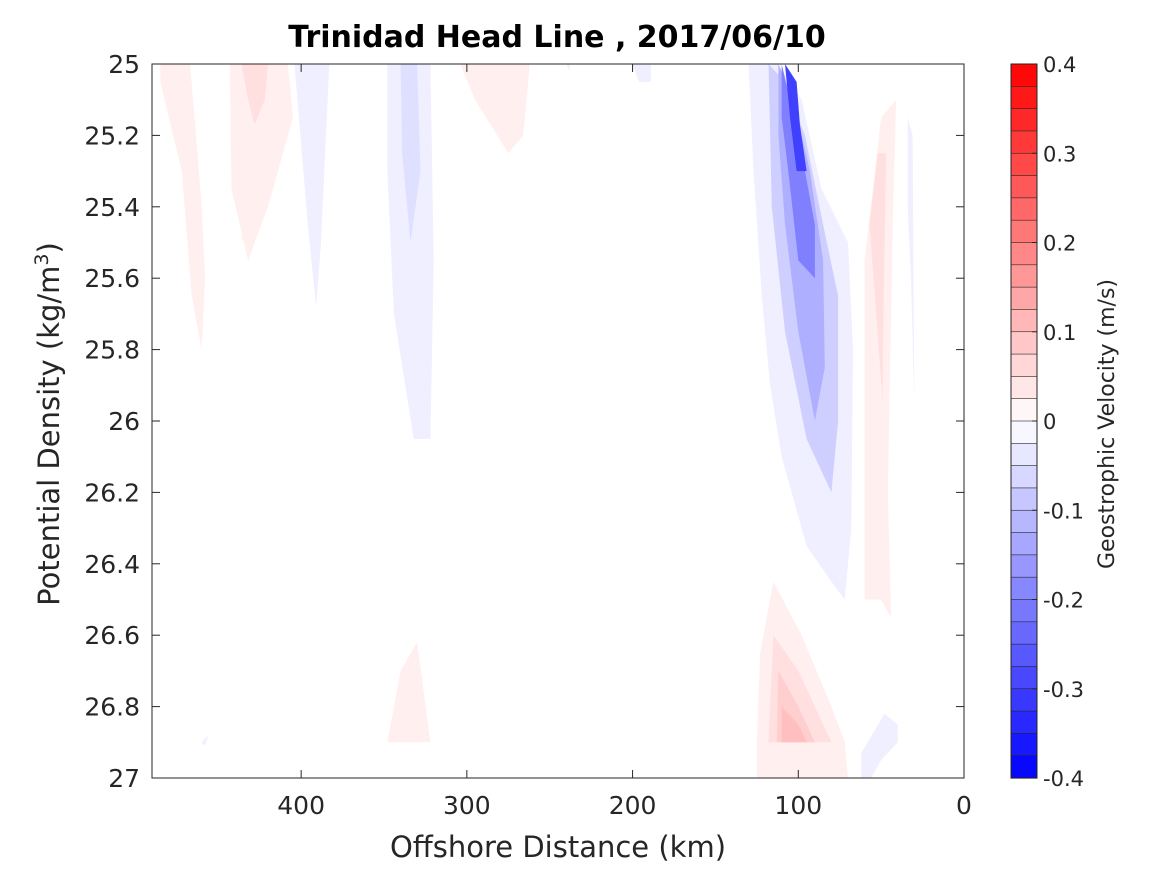 The height and width of the screenshot is (875, 1167). Describe the element at coordinates (1059, 333) in the screenshot. I see `colorbar-tick-label: 0.1` at that location.